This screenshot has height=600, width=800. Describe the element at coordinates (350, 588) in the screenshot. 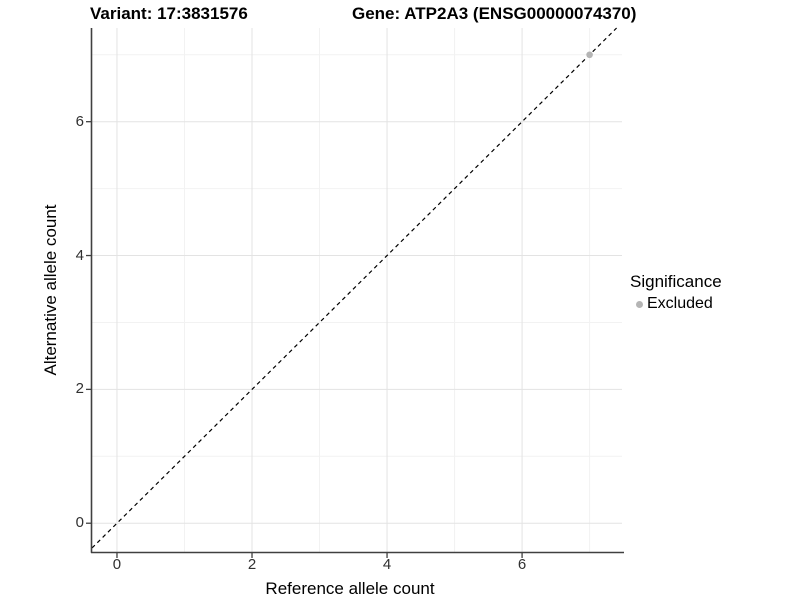

I see `x-axis-title: Reference allele count` at that location.